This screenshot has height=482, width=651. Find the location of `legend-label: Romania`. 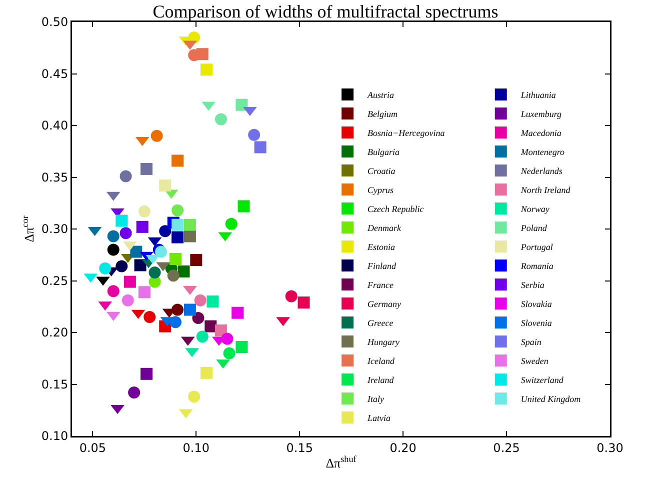

legend-label: Romania is located at coordinates (537, 265).